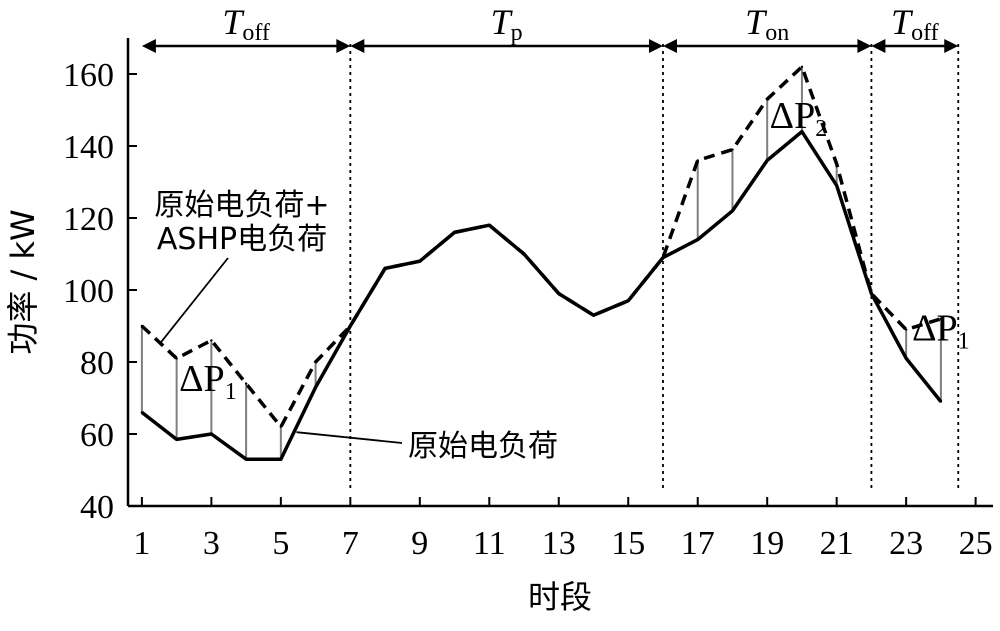 This screenshot has width=1000, height=631. Describe the element at coordinates (976, 543) in the screenshot. I see `x-tick-label: 25` at that location.